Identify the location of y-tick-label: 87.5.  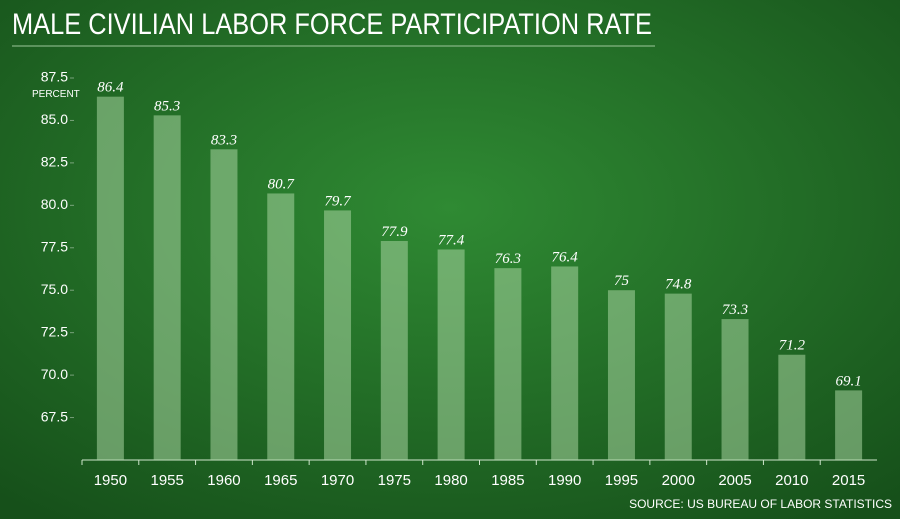
(54, 77).